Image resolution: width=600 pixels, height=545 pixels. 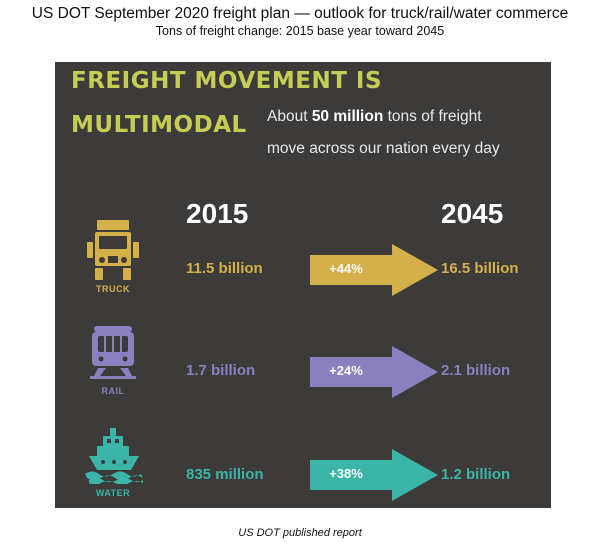 I want to click on mode-label-truck: TRUCK, so click(x=113, y=289).